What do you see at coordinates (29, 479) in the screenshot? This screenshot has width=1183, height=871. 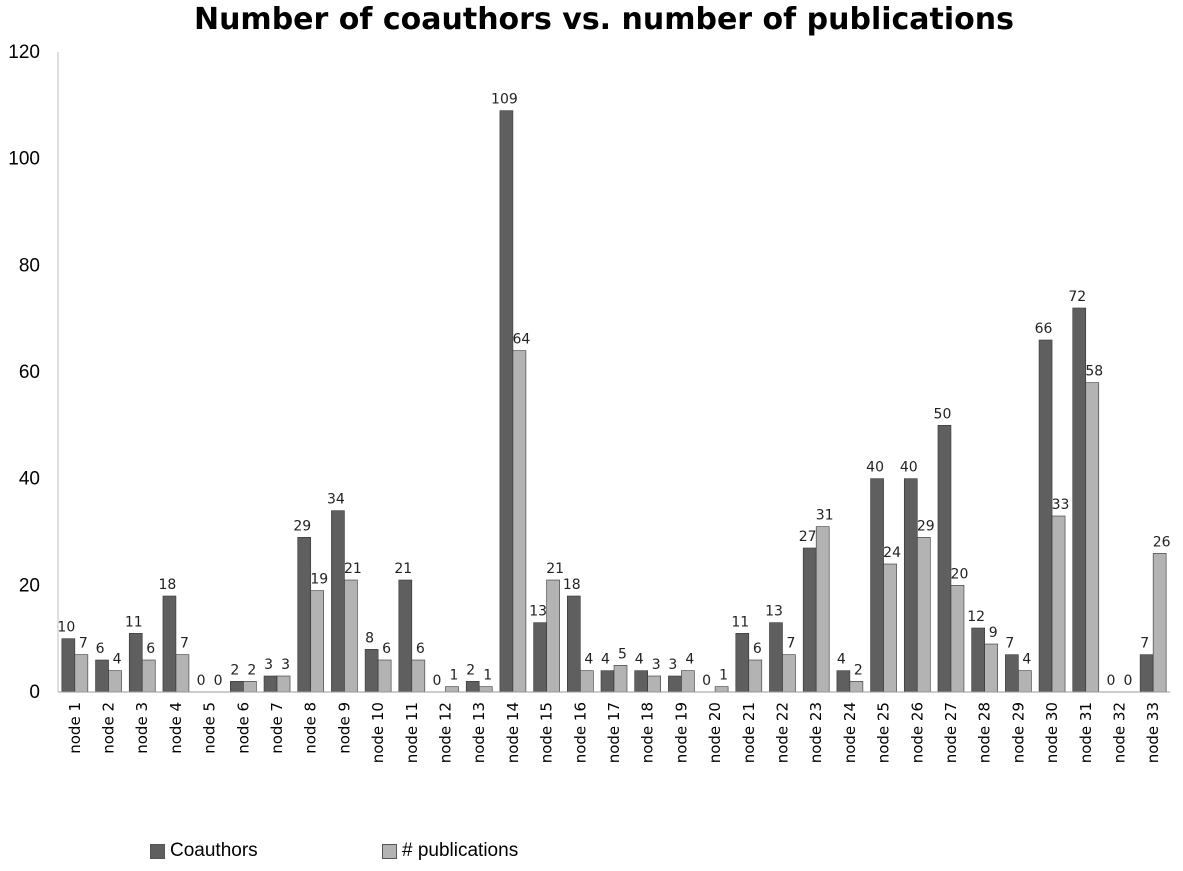 I see `y-tick-label: 40` at bounding box center [29, 479].